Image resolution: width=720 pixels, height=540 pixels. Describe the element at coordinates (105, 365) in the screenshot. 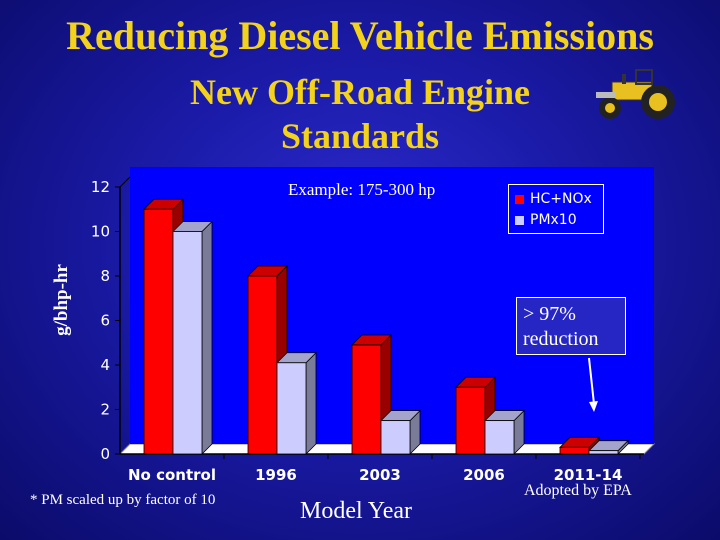

I see `y-tick-label: 4` at that location.